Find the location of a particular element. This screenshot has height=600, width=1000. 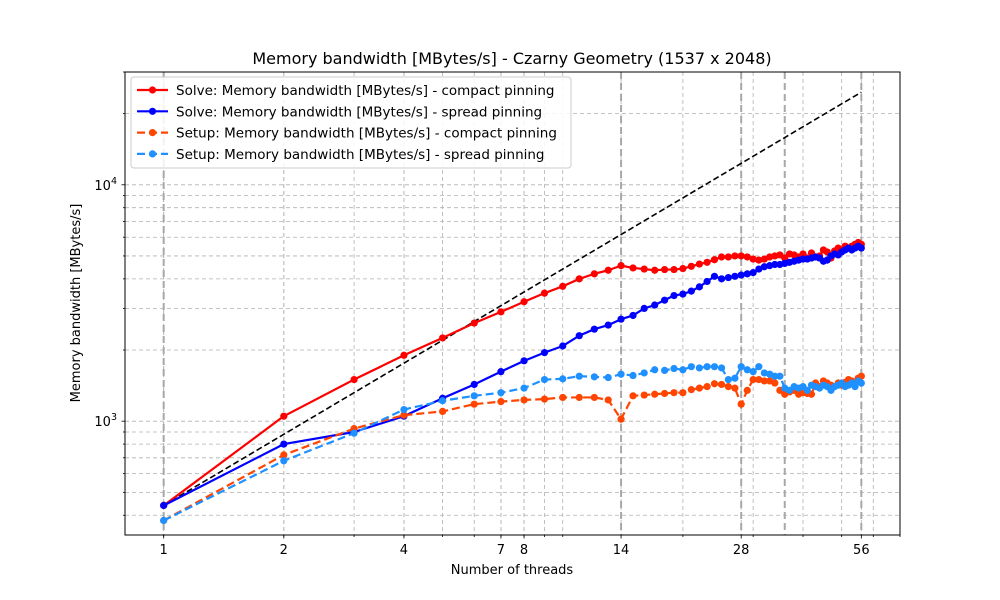

x-tick-label: 8 is located at coordinates (524, 550).